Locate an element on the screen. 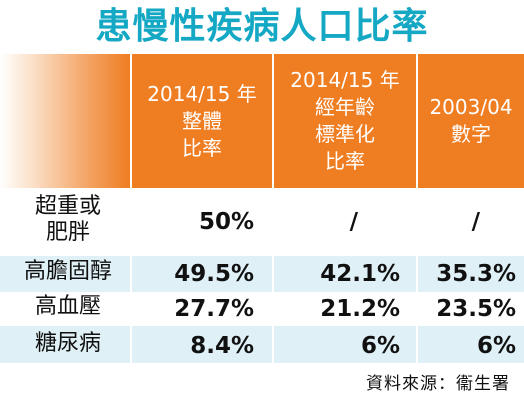 Image resolution: width=524 pixels, height=407 pixels. table-cell: 27.7% is located at coordinates (214, 309).